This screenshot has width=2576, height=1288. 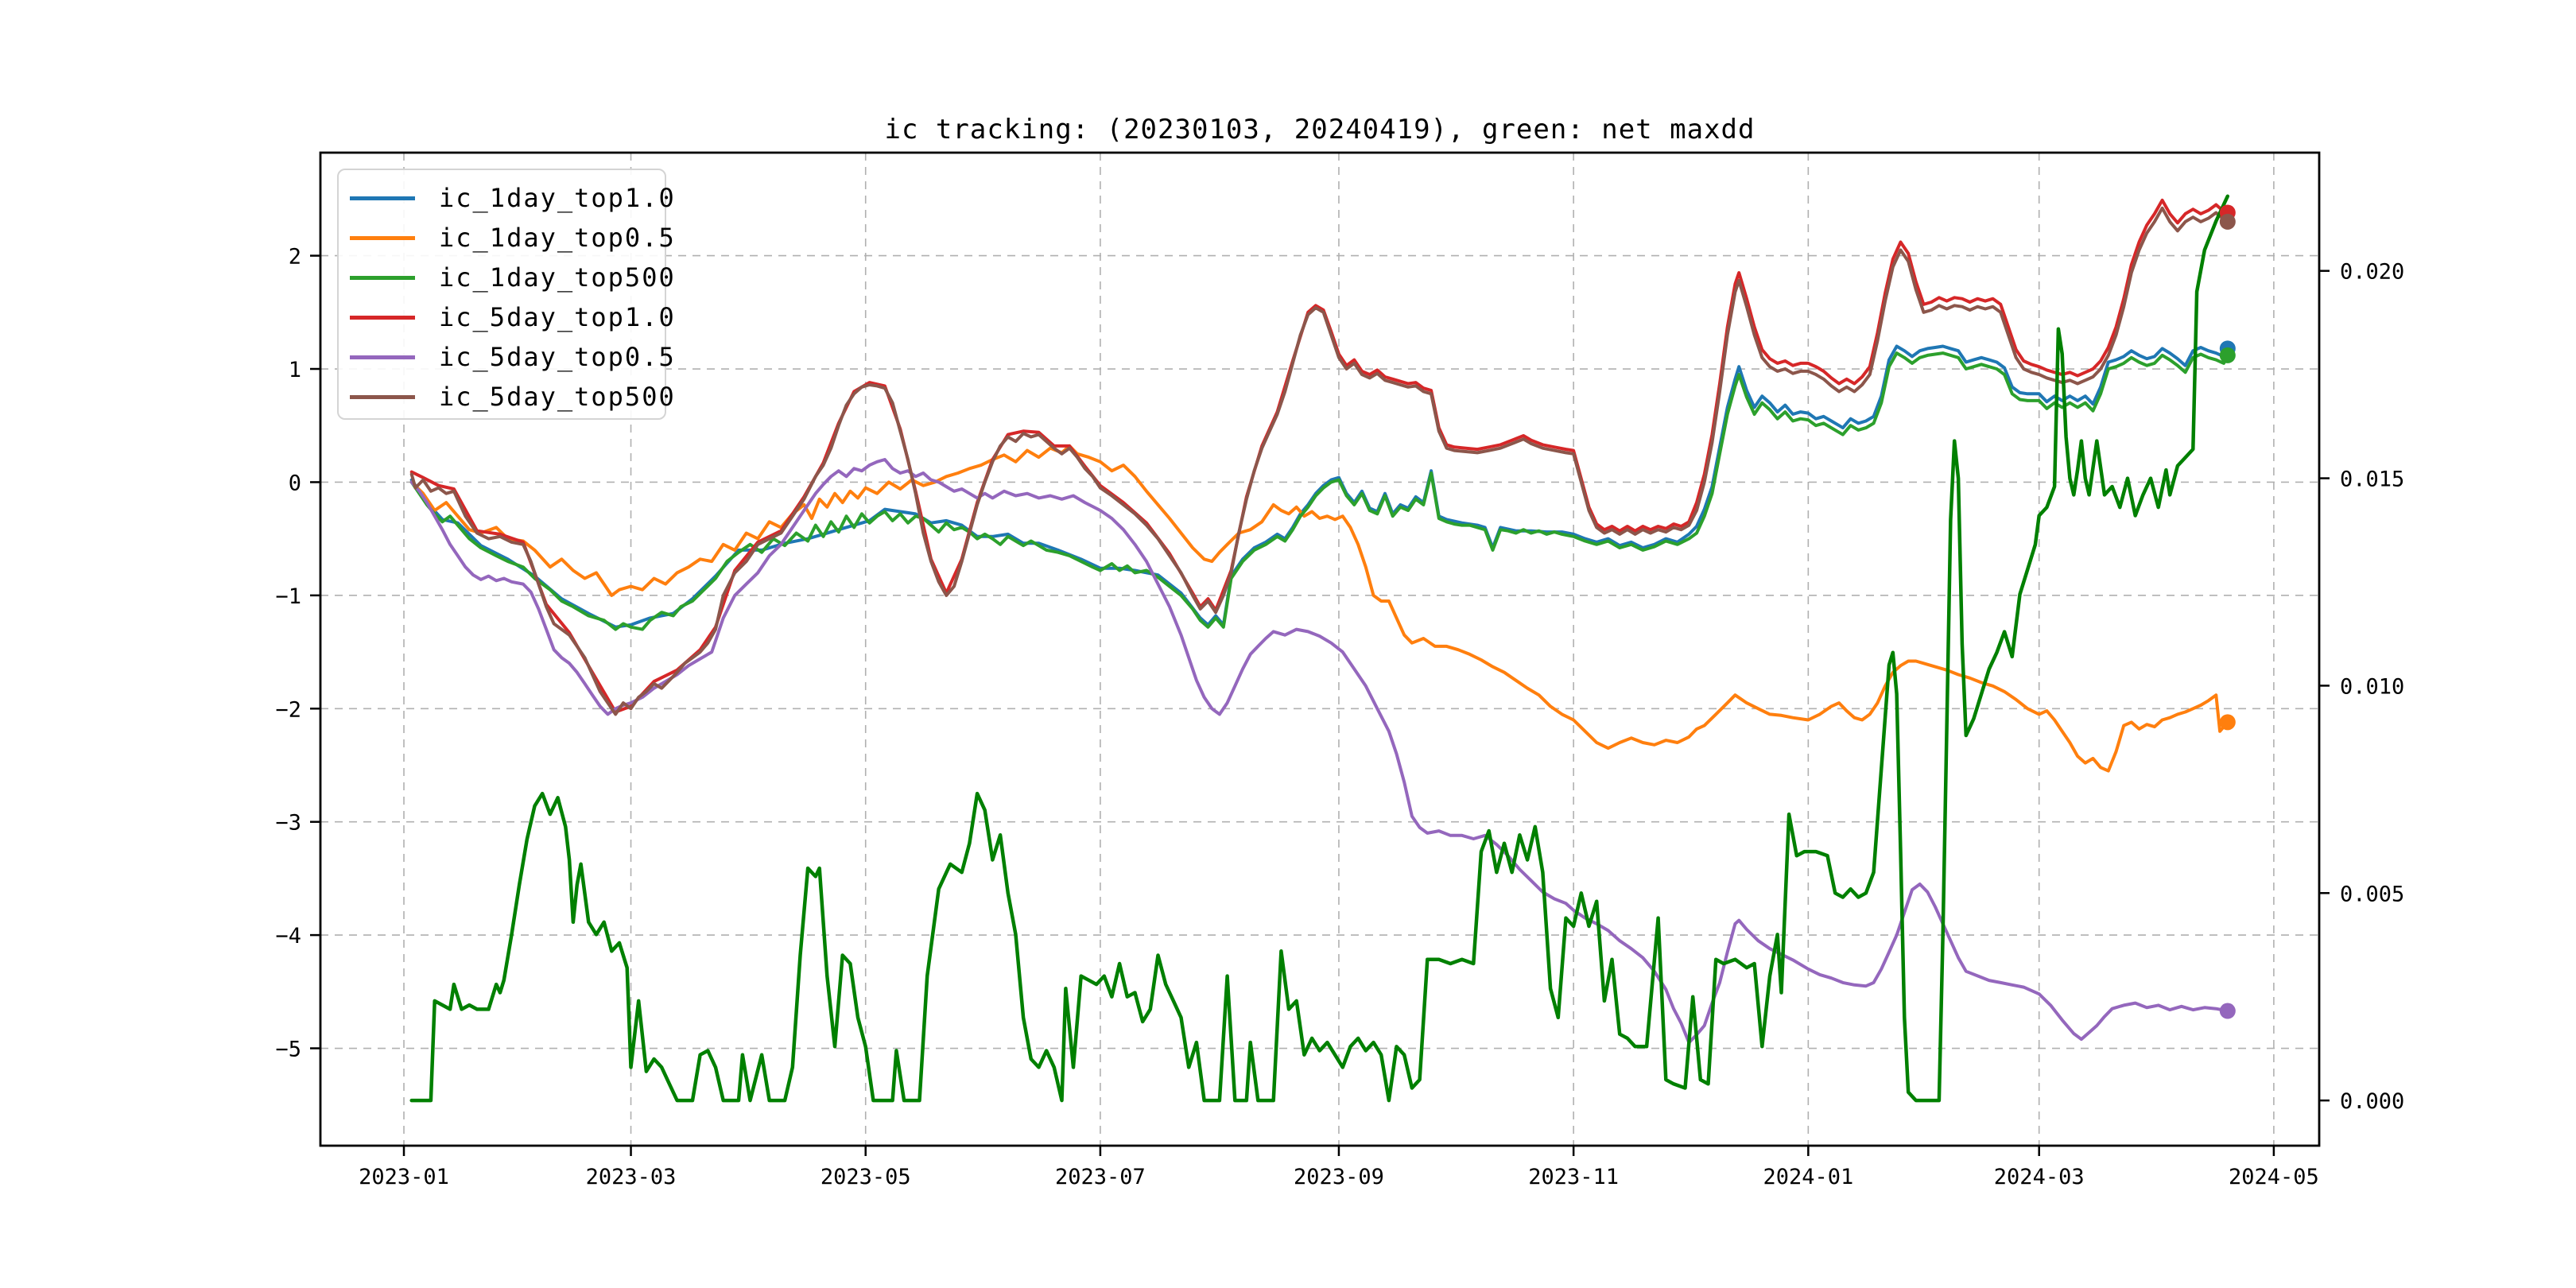 What do you see at coordinates (383, 357) in the screenshot?
I see `legend-swatch-ic_5day_top0.5` at bounding box center [383, 357].